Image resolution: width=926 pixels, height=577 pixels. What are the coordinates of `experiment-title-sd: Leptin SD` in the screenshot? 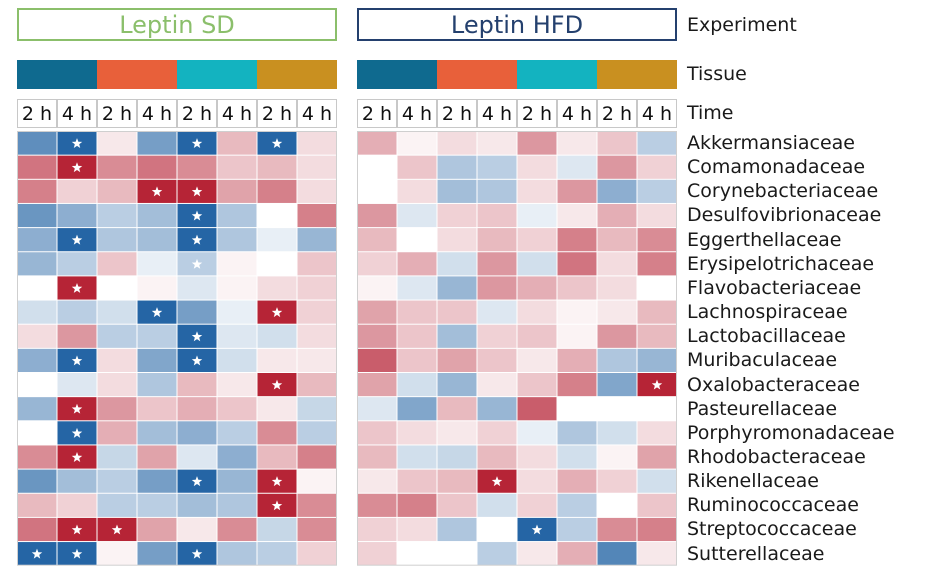 It's located at (177, 24).